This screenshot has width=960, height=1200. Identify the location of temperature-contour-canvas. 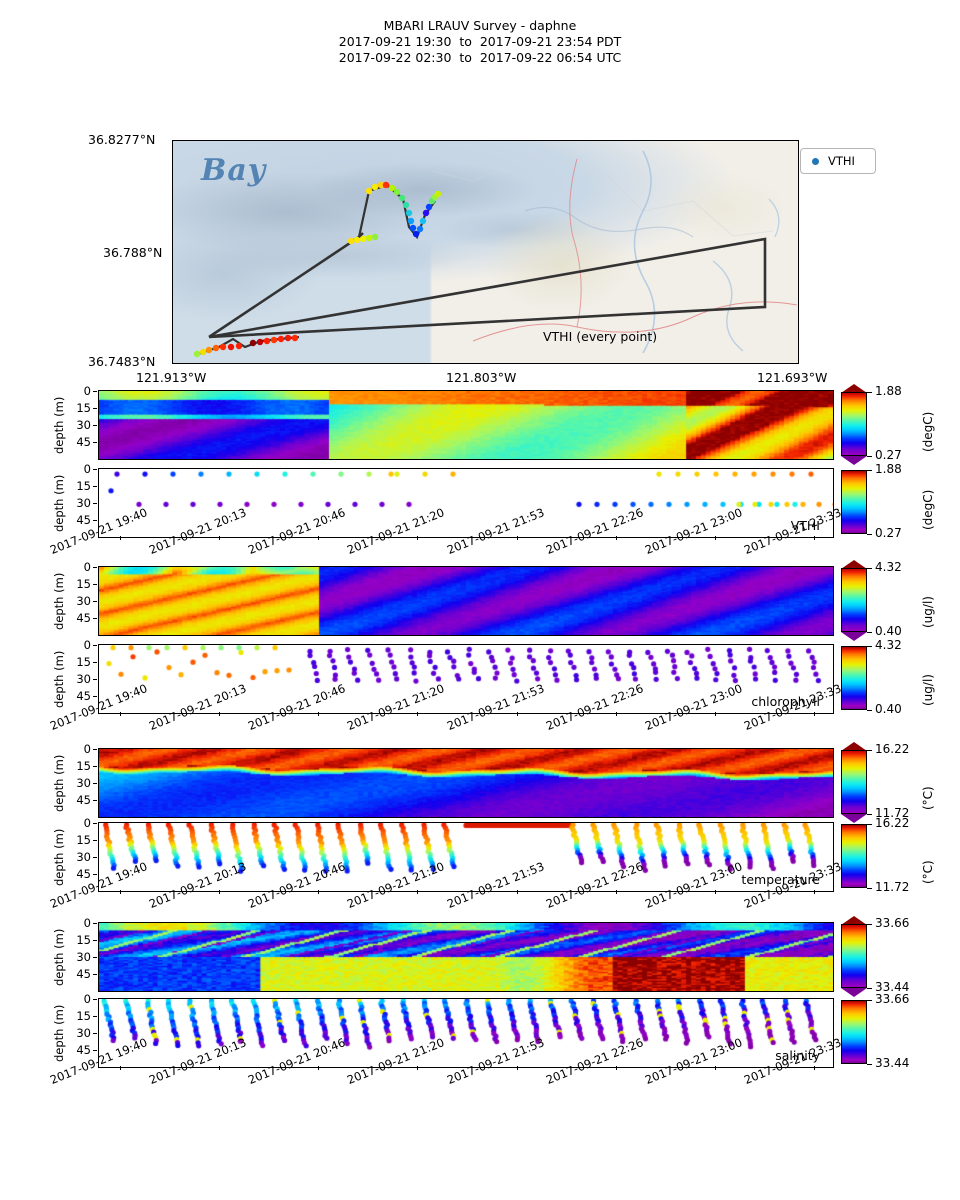
(466, 783).